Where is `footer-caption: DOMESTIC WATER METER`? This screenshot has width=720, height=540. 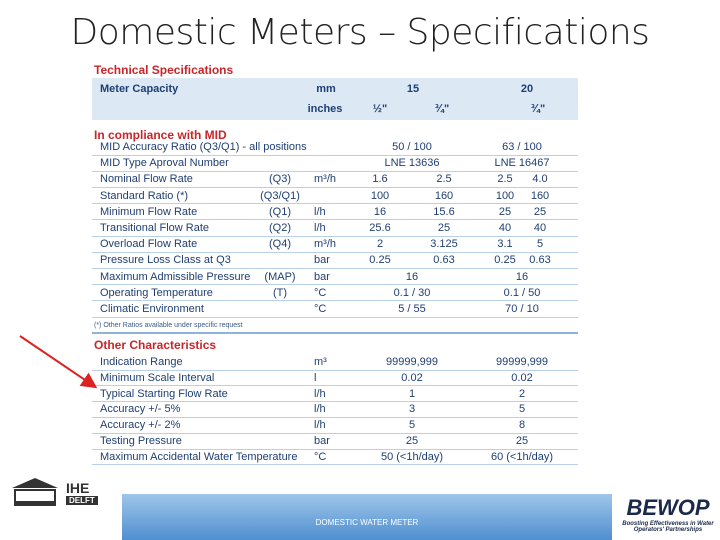 footer-caption: DOMESTIC WATER METER is located at coordinates (367, 522).